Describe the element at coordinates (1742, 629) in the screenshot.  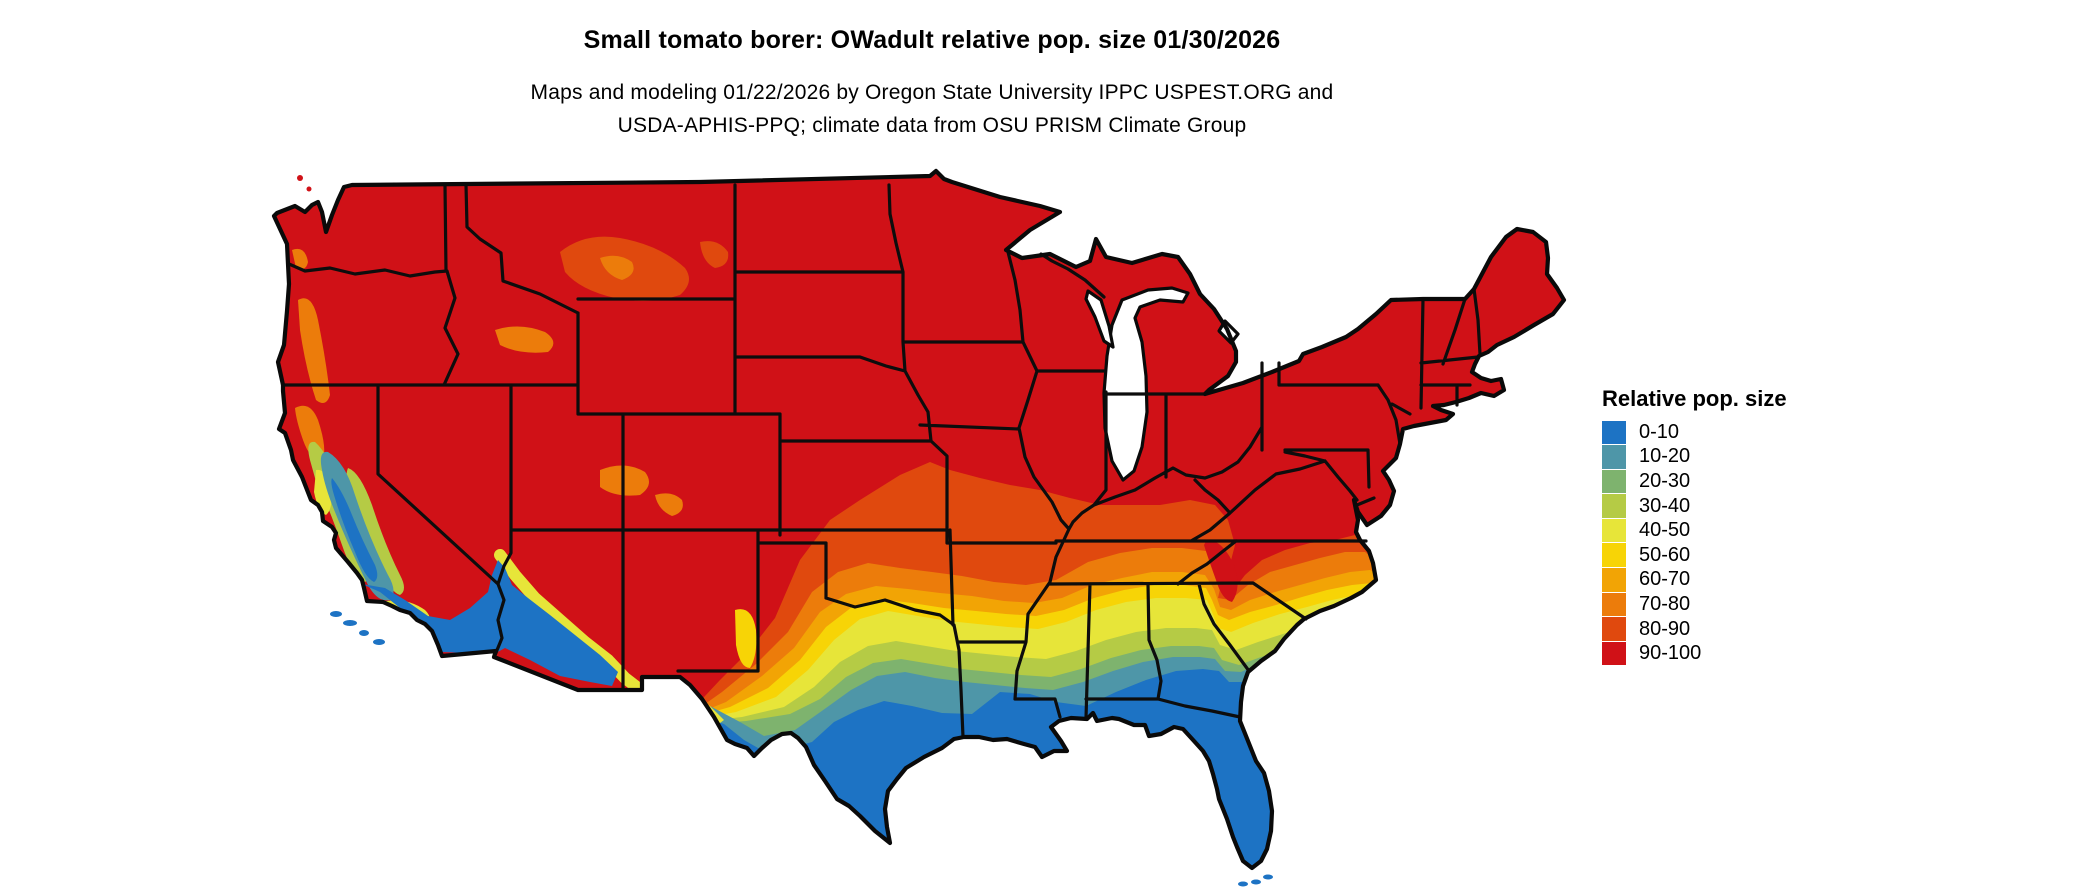
I see `legend-item: 80-90` at that location.